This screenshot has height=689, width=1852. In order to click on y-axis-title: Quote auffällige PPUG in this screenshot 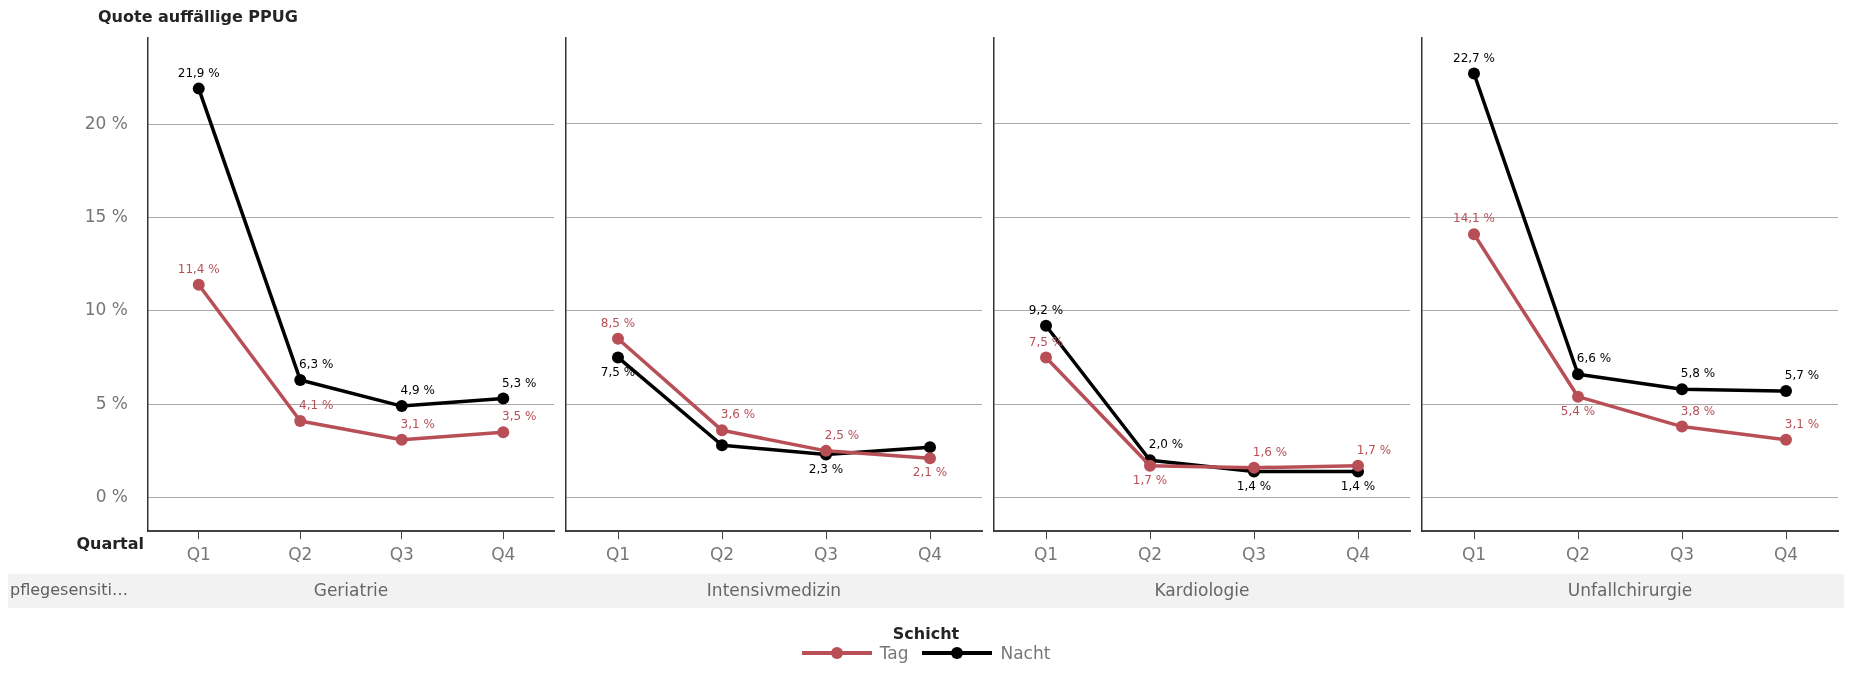, I will do `click(198, 17)`.